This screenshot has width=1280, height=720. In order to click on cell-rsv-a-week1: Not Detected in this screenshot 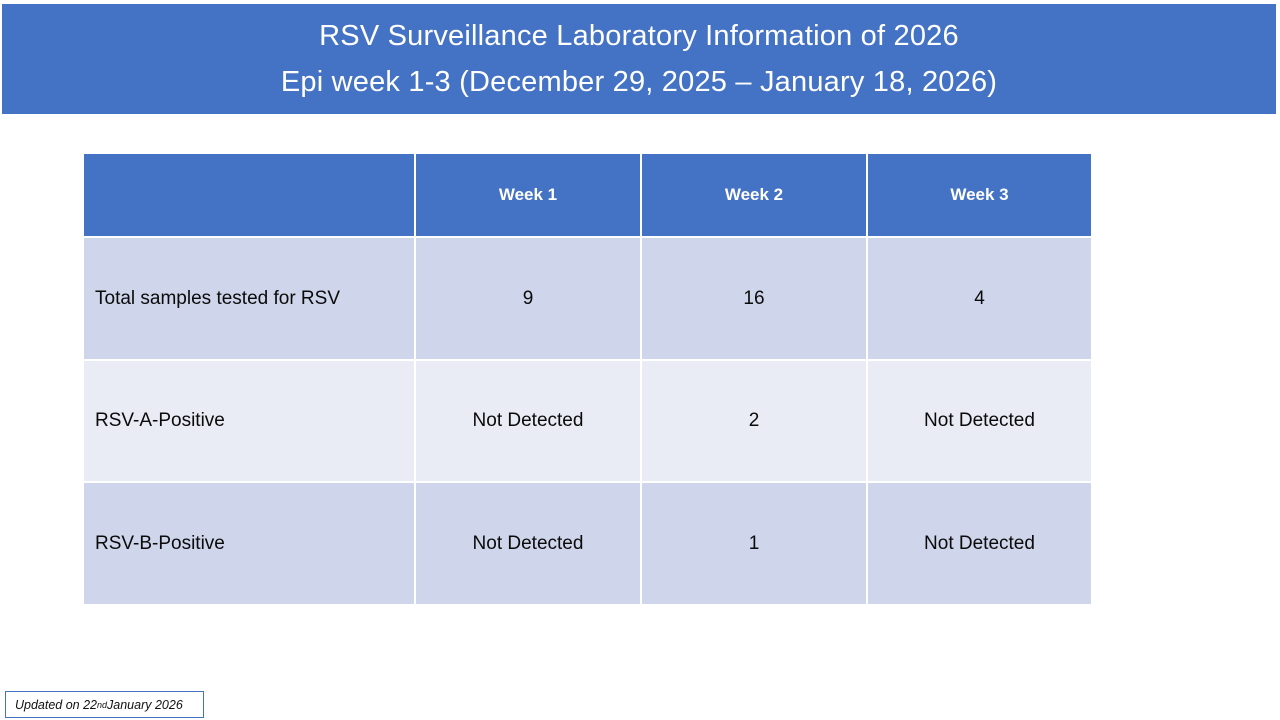, I will do `click(528, 421)`.